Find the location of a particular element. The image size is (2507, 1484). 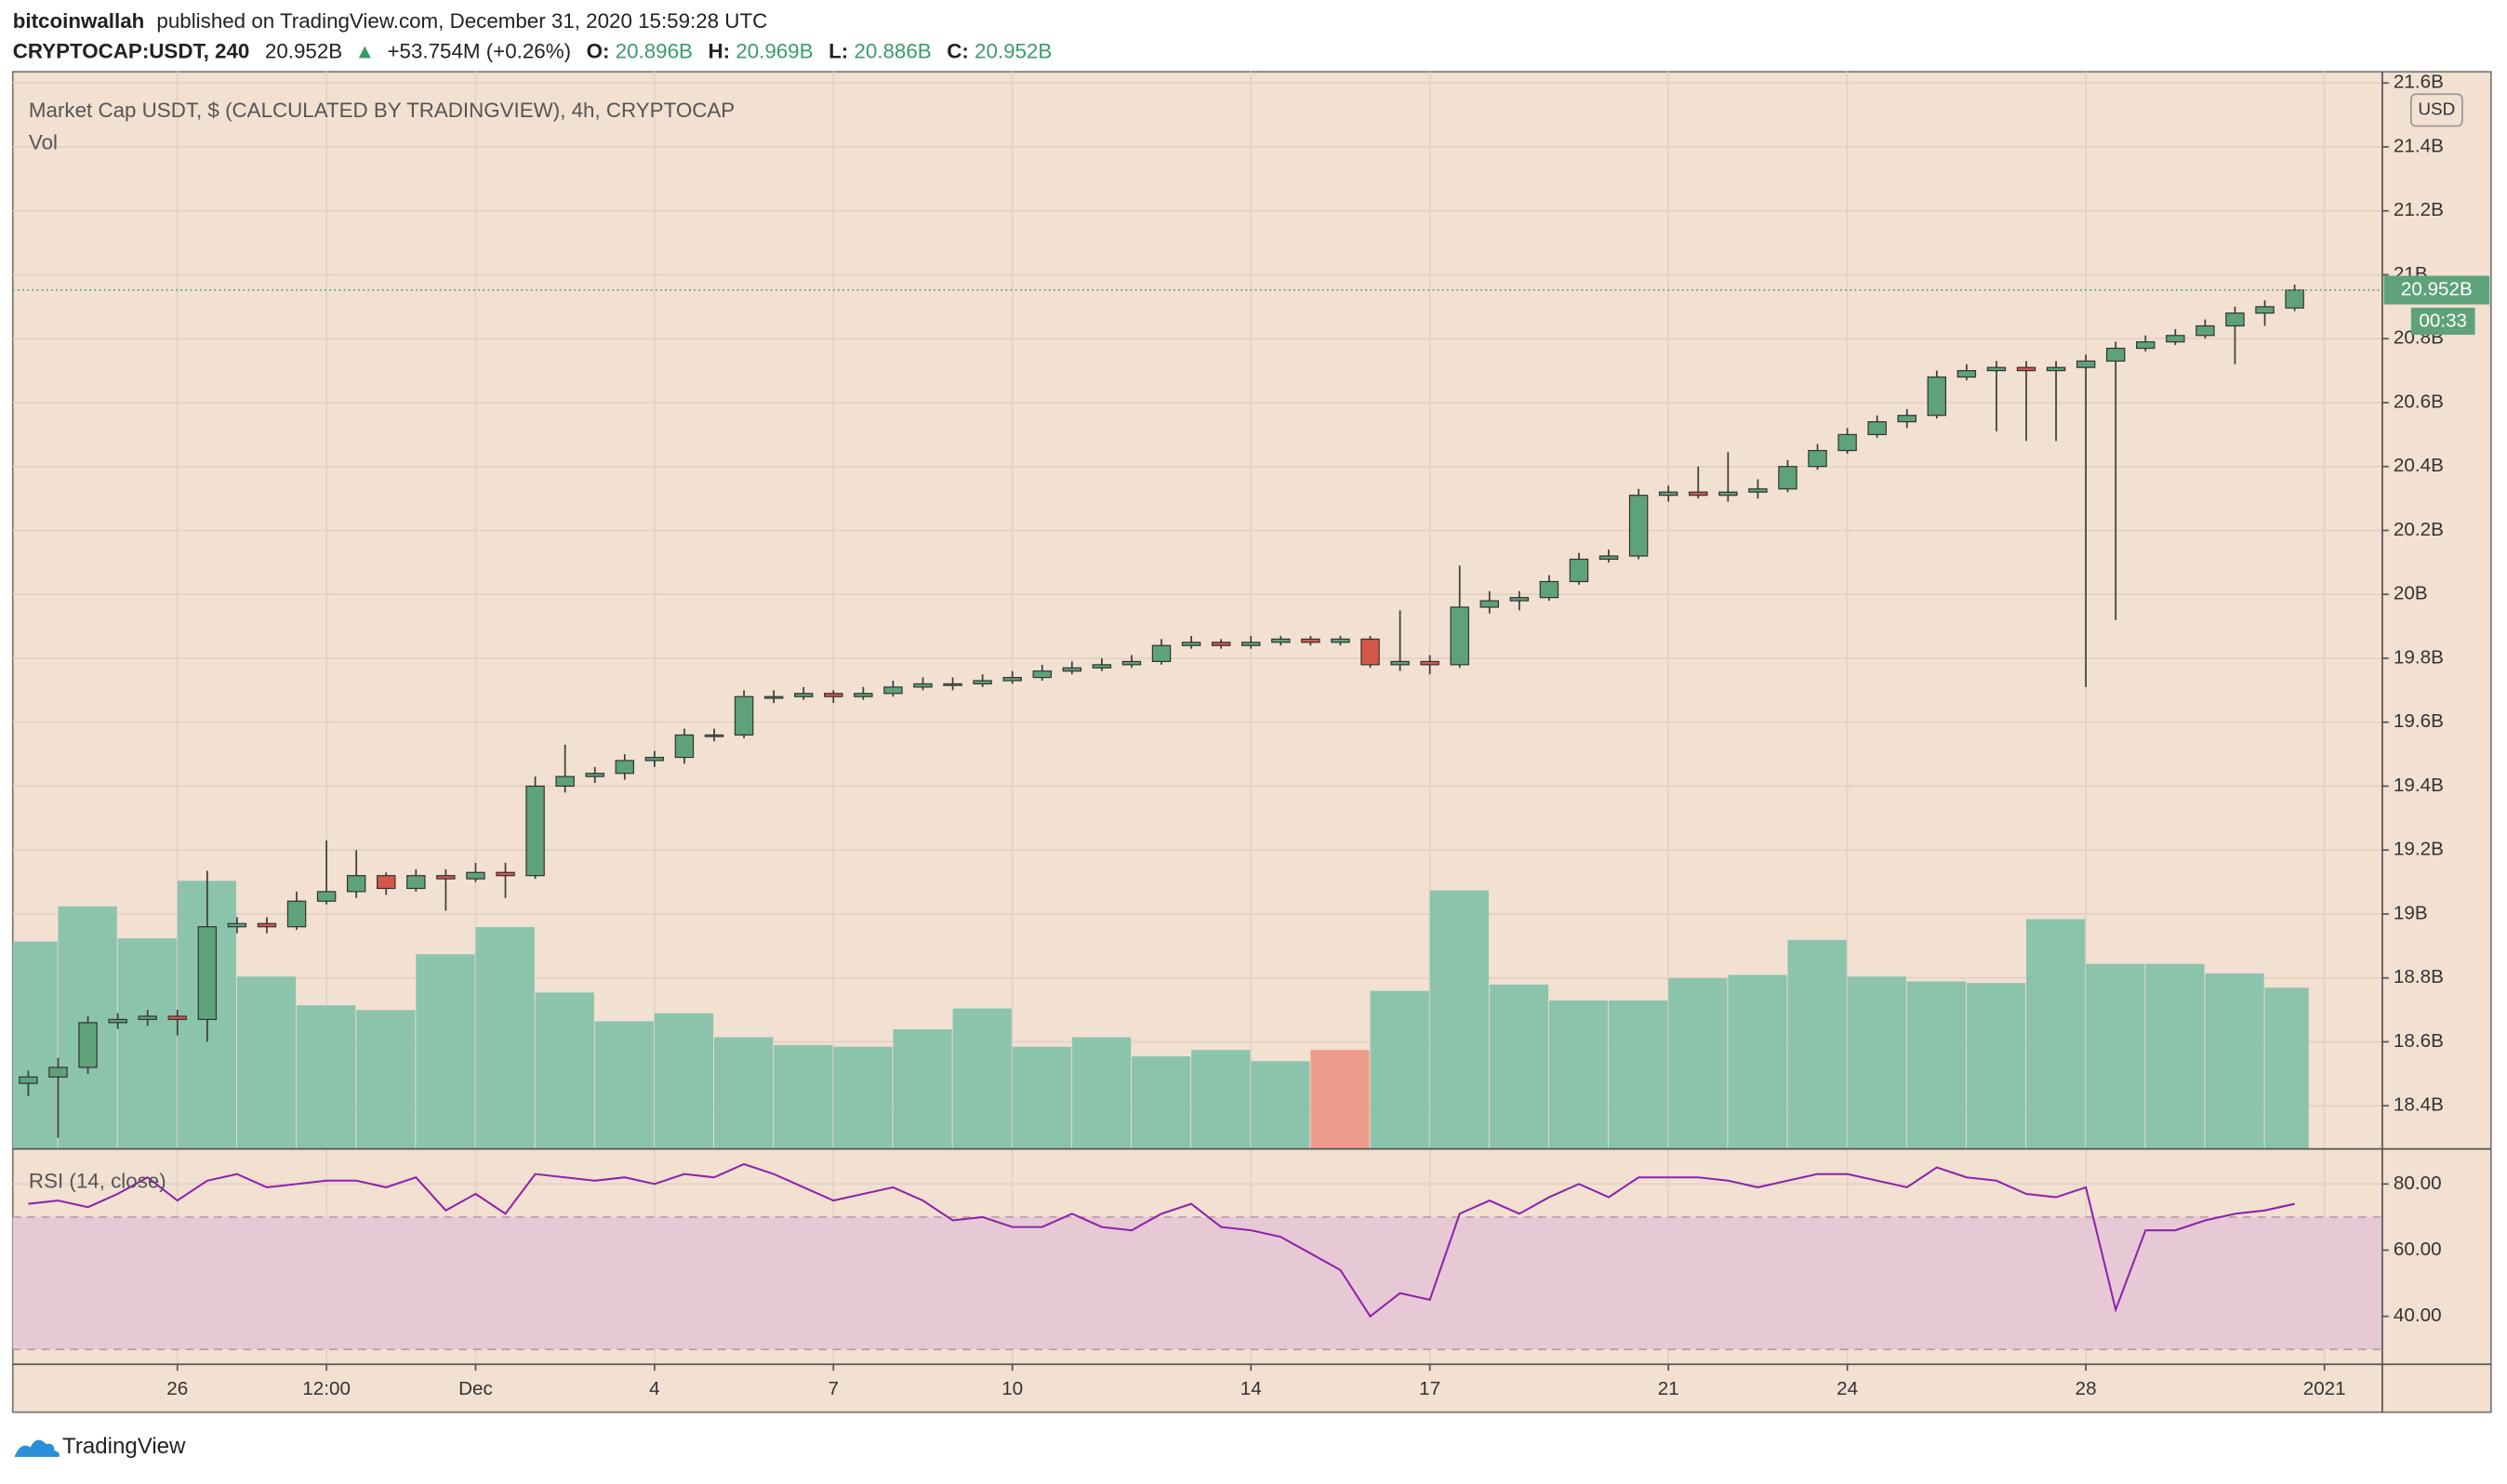

logo-icon is located at coordinates (37, 1448).